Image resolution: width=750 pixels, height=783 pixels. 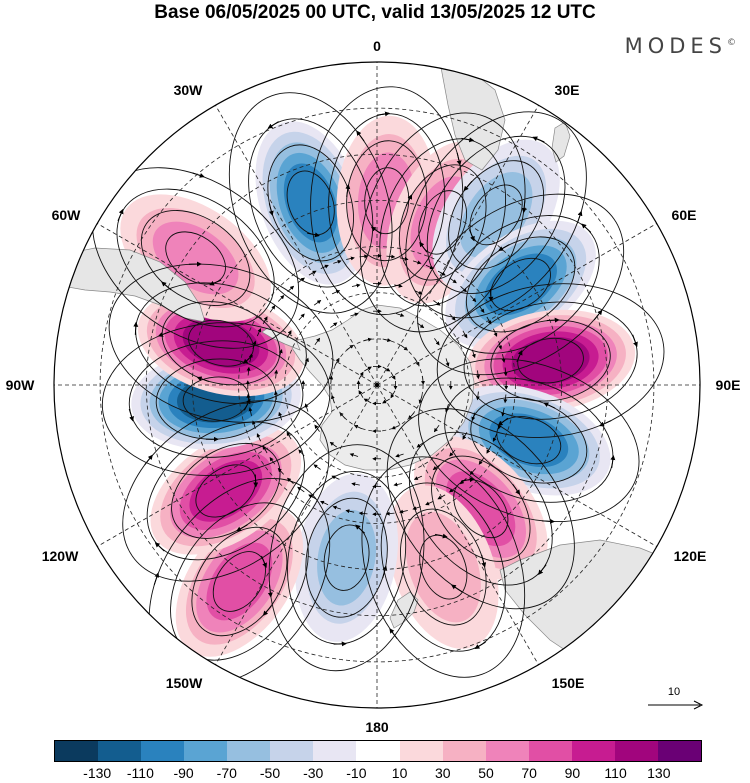 I want to click on colorbar-tick-label: -110, so click(x=140, y=773).